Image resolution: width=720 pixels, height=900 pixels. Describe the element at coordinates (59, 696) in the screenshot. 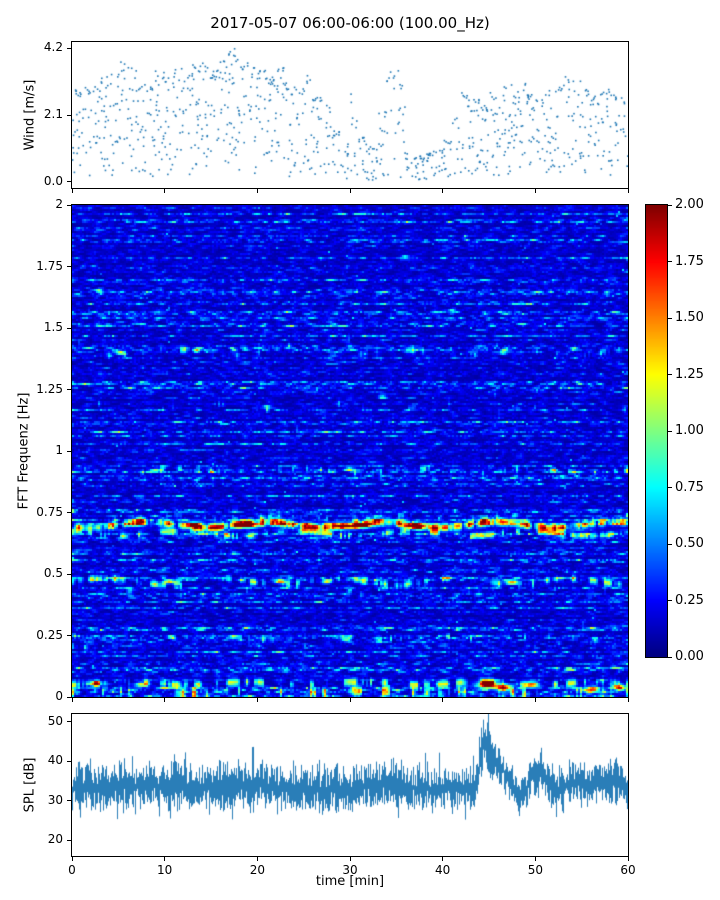

I see `fft-y-tick-label: 0` at that location.